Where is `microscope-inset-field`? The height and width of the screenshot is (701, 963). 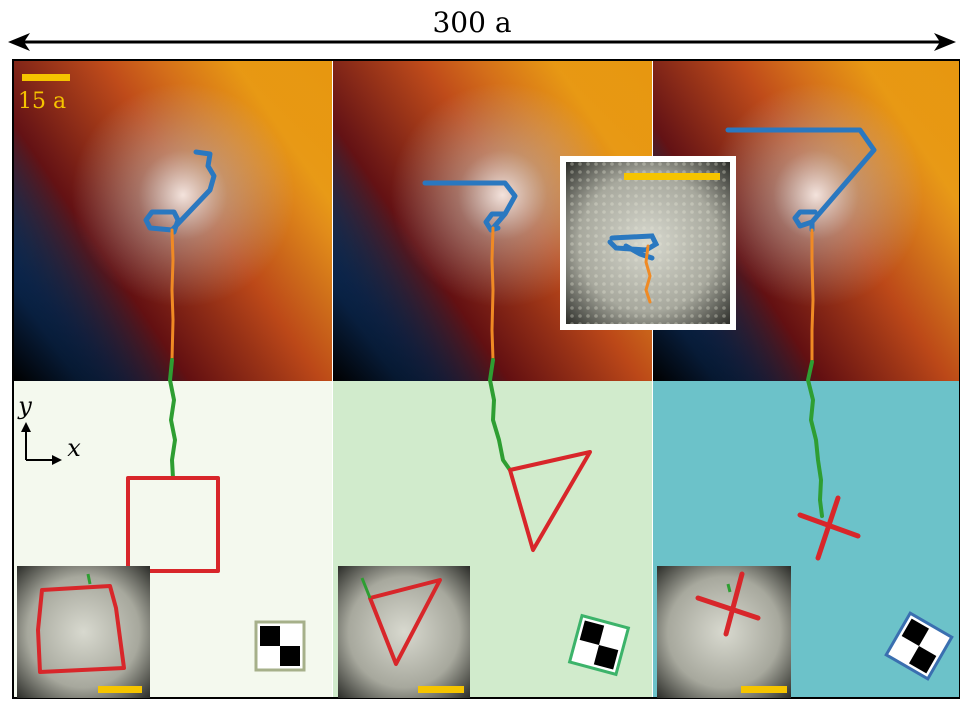
microscope-inset-field is located at coordinates (648, 243).